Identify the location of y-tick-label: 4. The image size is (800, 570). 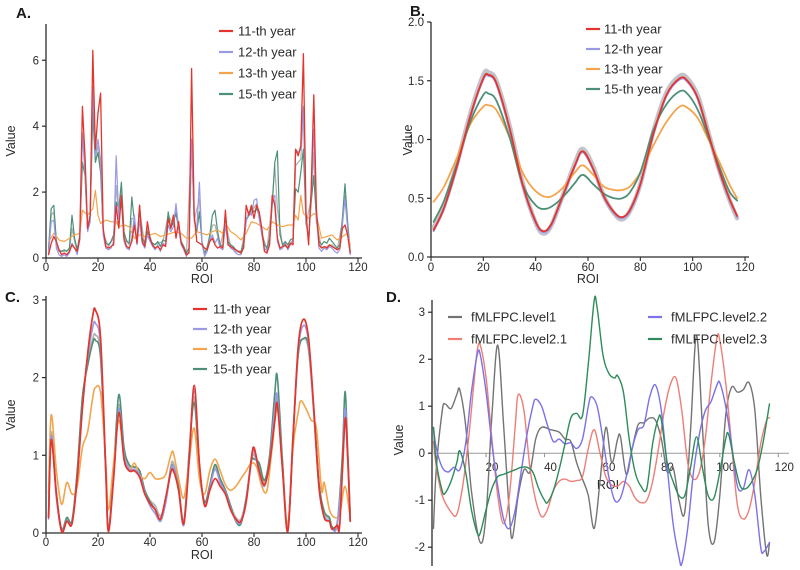
(36, 127).